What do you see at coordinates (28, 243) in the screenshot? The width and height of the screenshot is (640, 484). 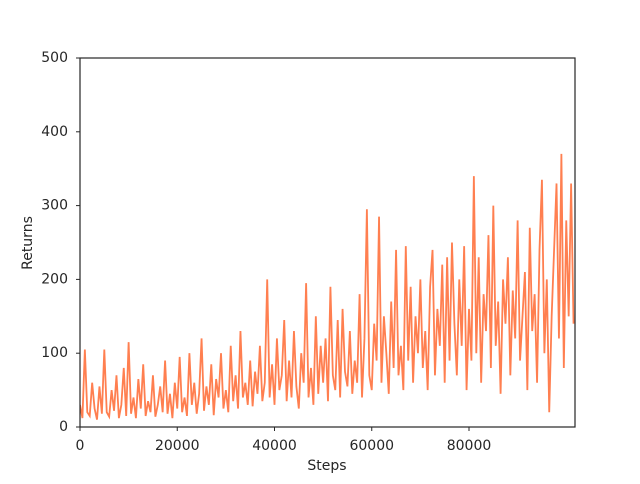 I see `y-axis-label: Returns` at bounding box center [28, 243].